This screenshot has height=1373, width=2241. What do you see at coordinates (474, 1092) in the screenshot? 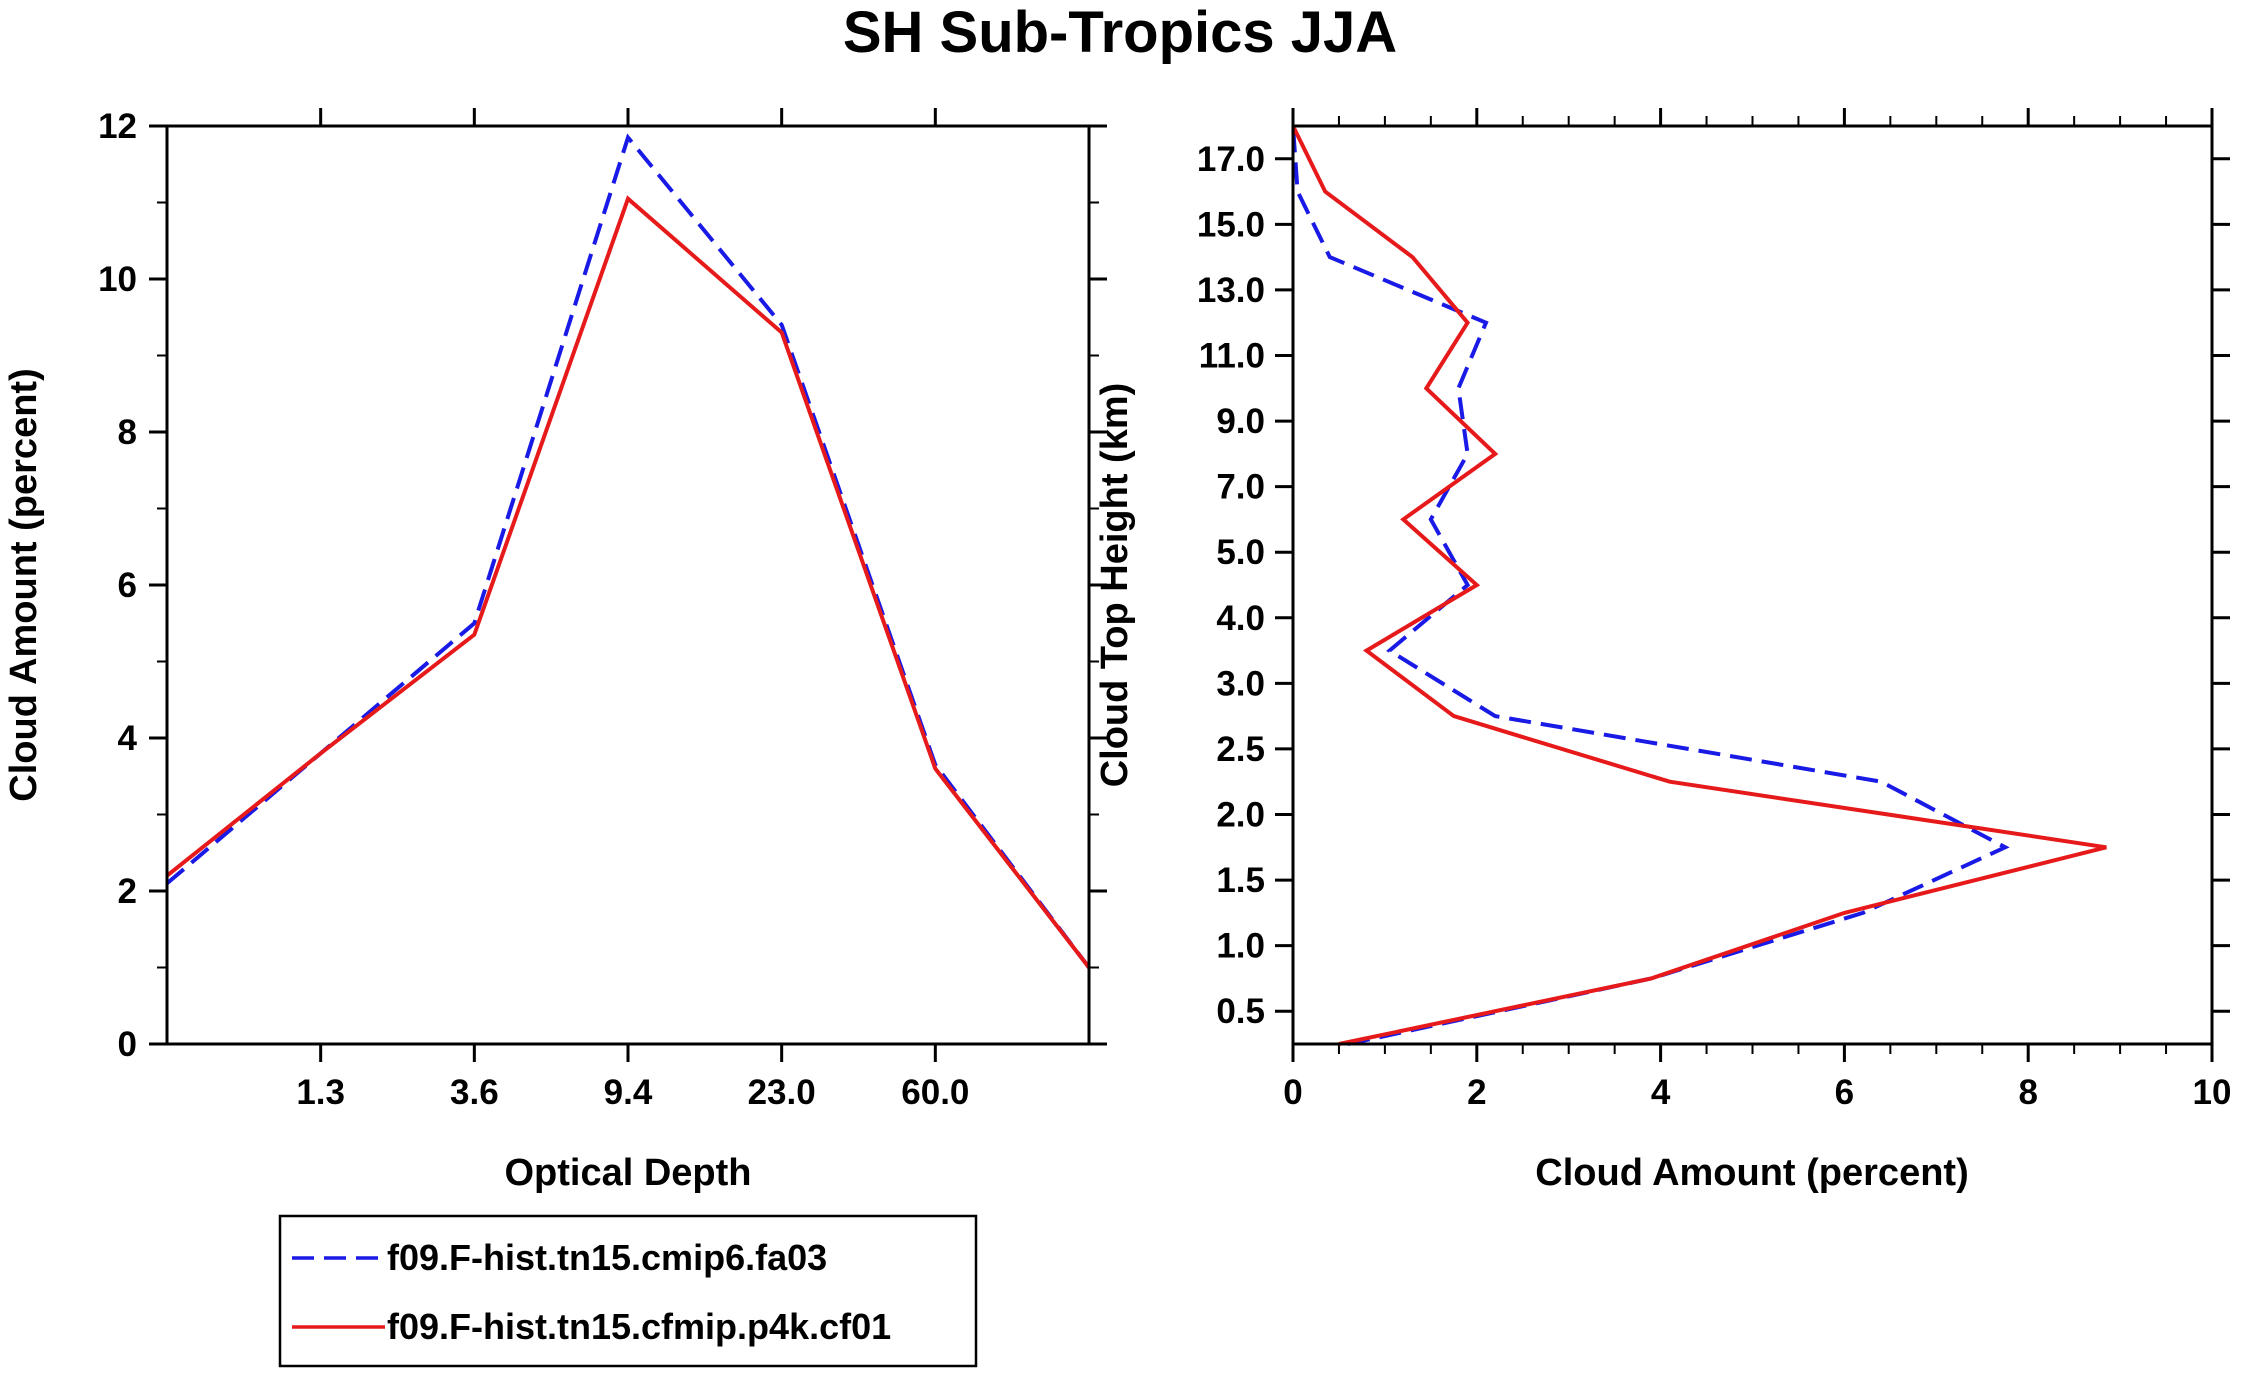
I see `left-x-tick-label: 3.6` at bounding box center [474, 1092].